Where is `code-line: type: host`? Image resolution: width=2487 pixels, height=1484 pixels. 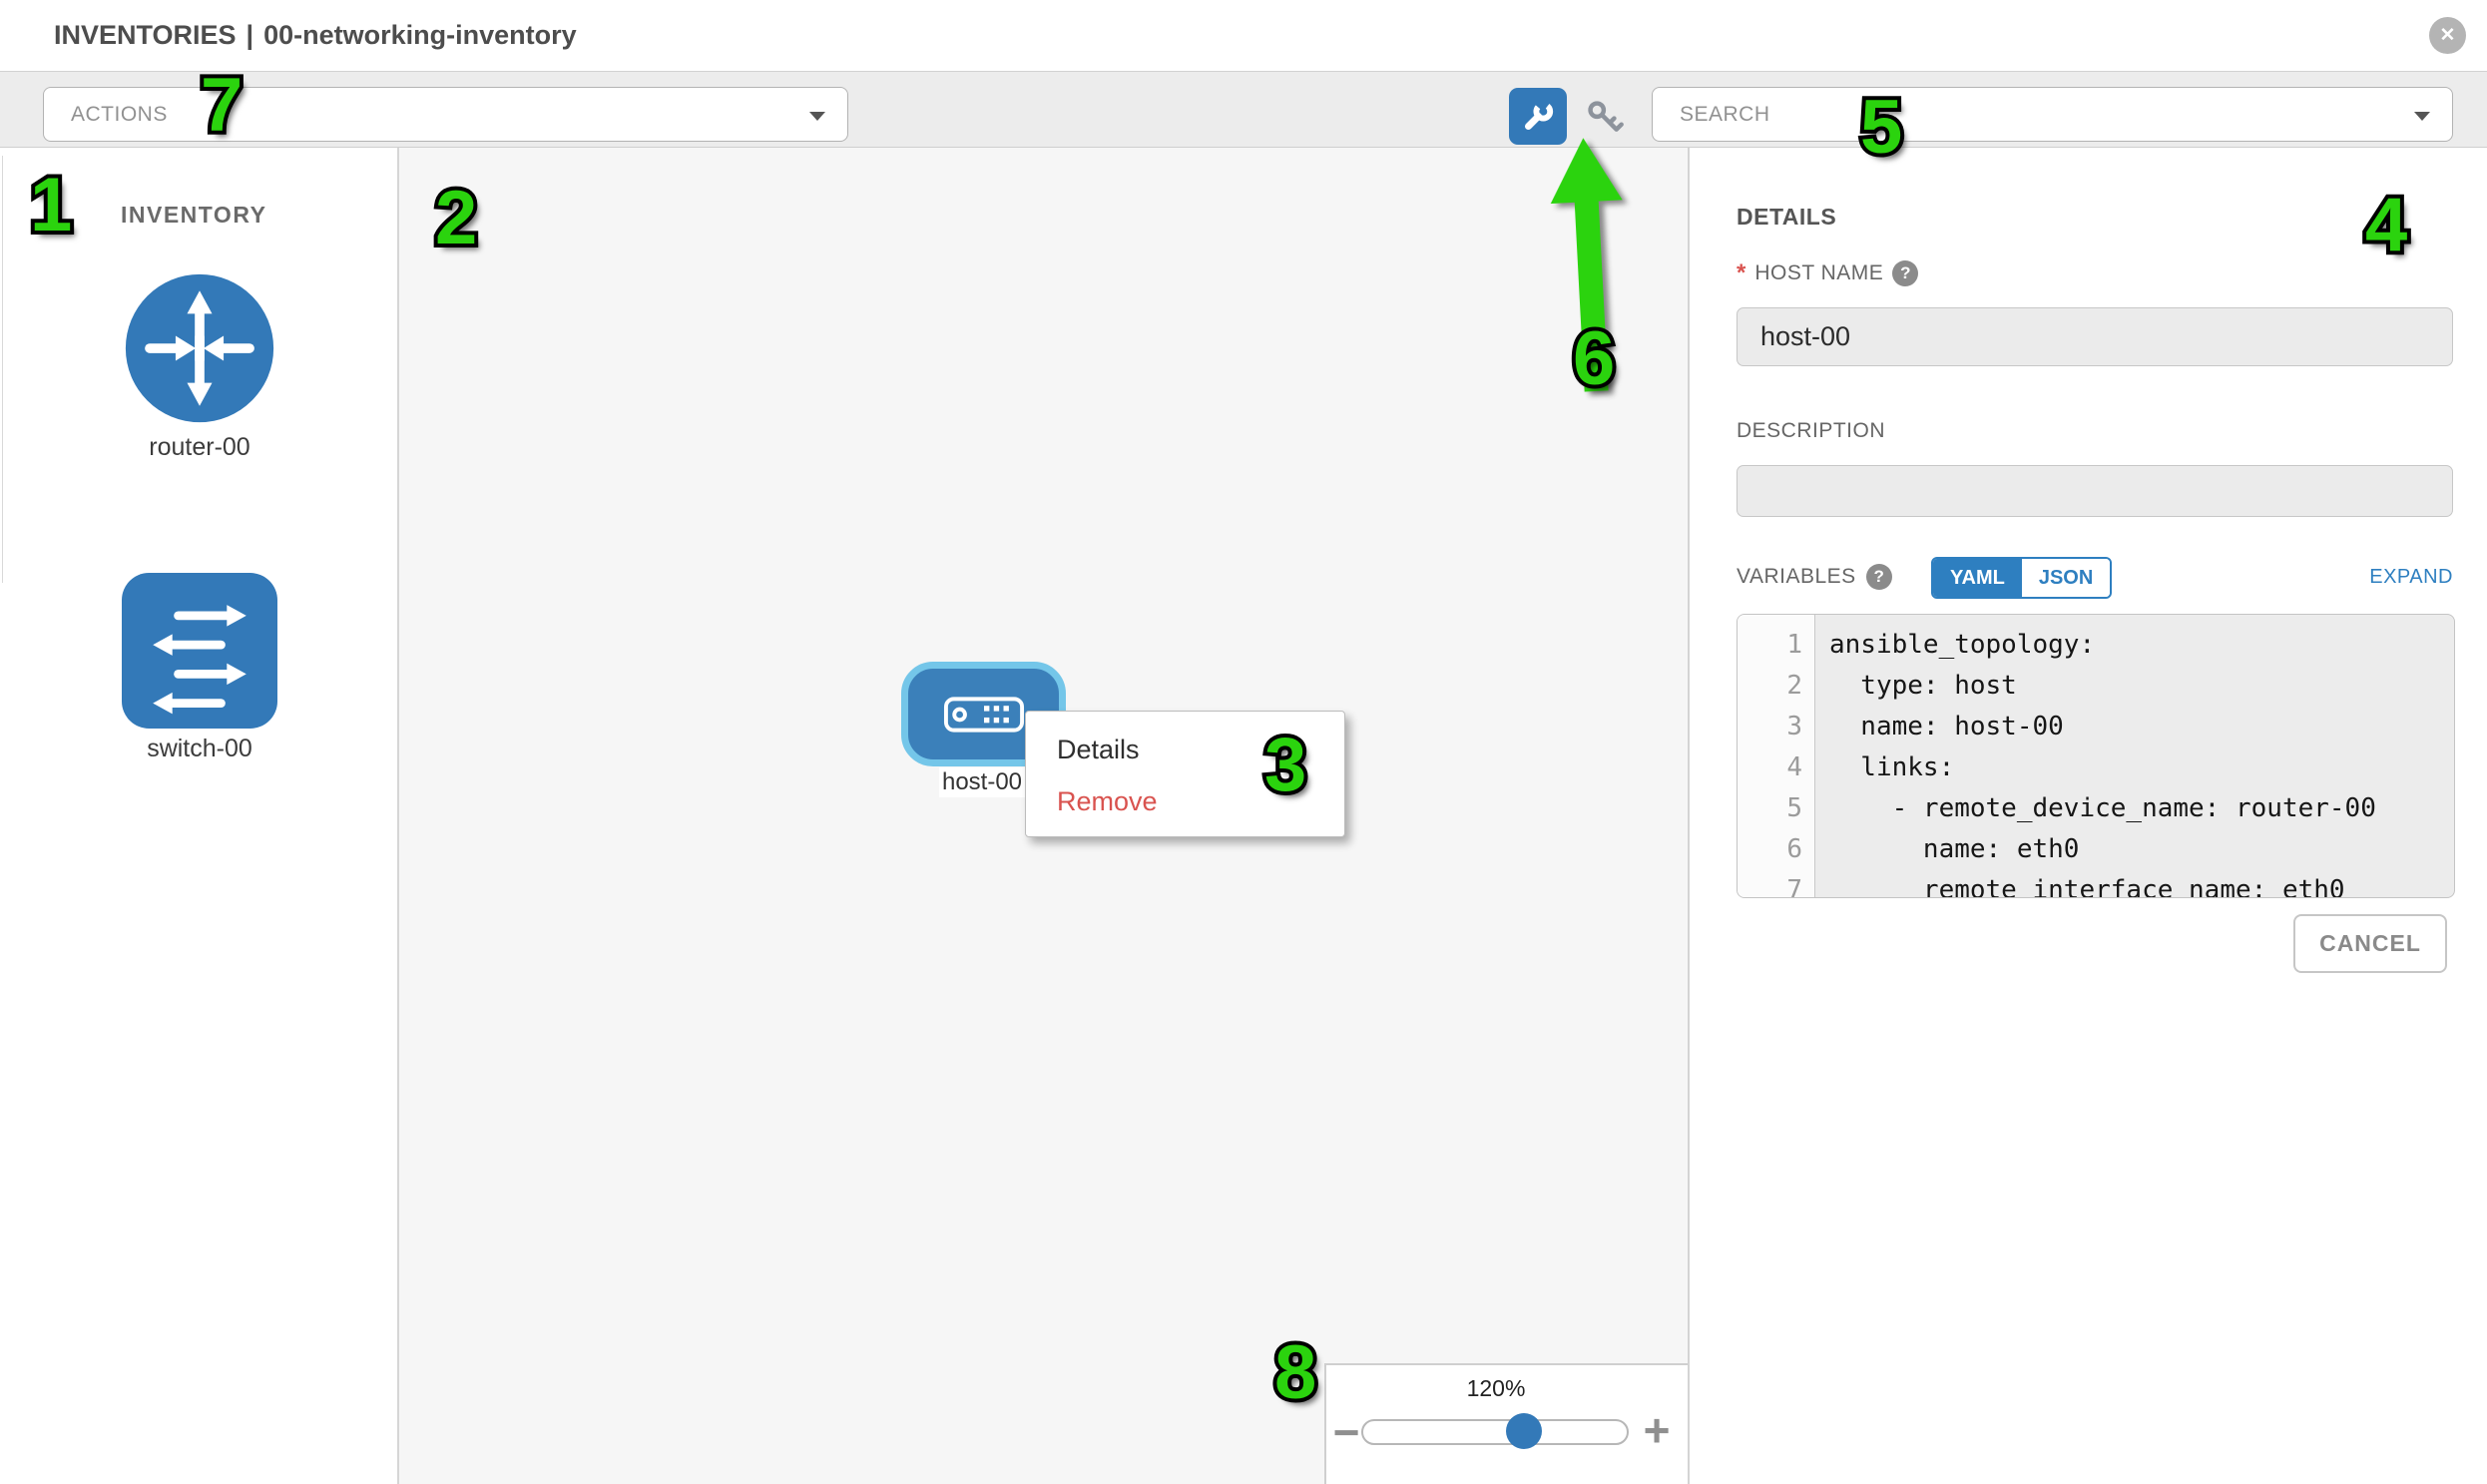
code-line: type: host is located at coordinates (1923, 686).